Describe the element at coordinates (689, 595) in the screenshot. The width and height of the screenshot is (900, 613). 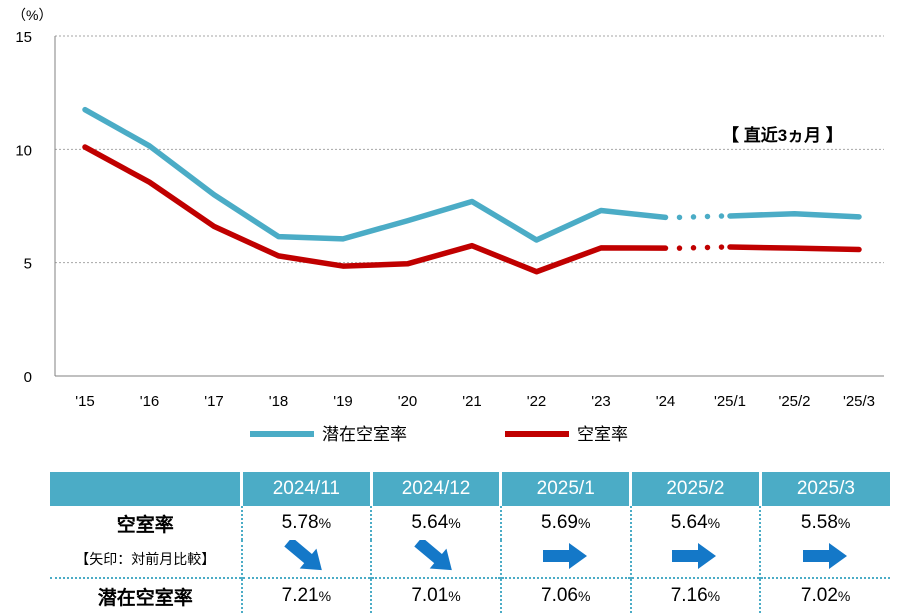
I see `latent-value: 7.16` at that location.